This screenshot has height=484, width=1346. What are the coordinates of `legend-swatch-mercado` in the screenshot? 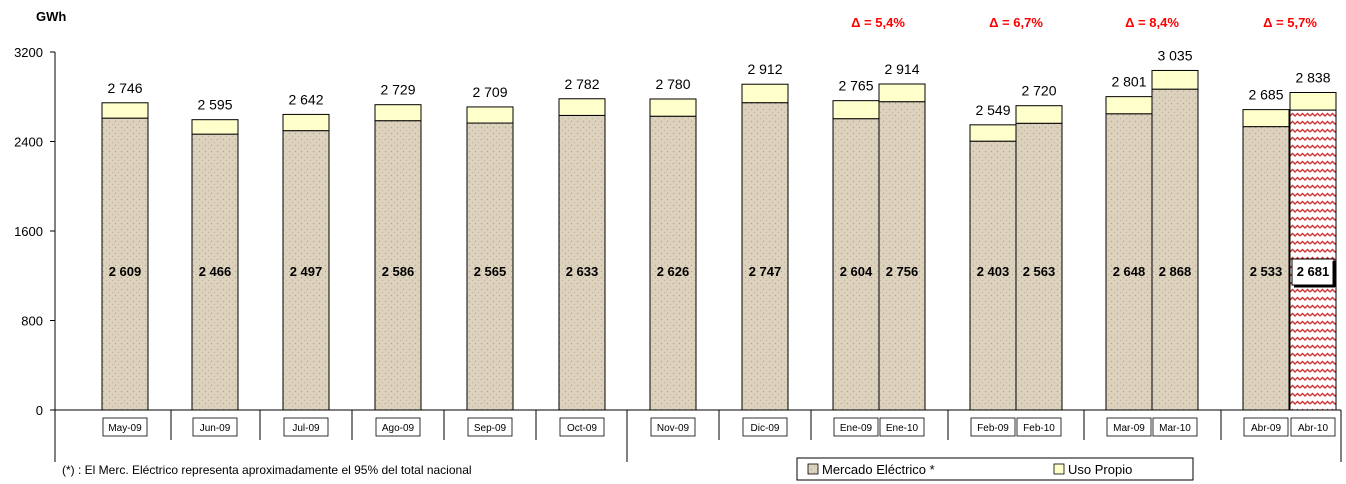 It's located at (813, 469).